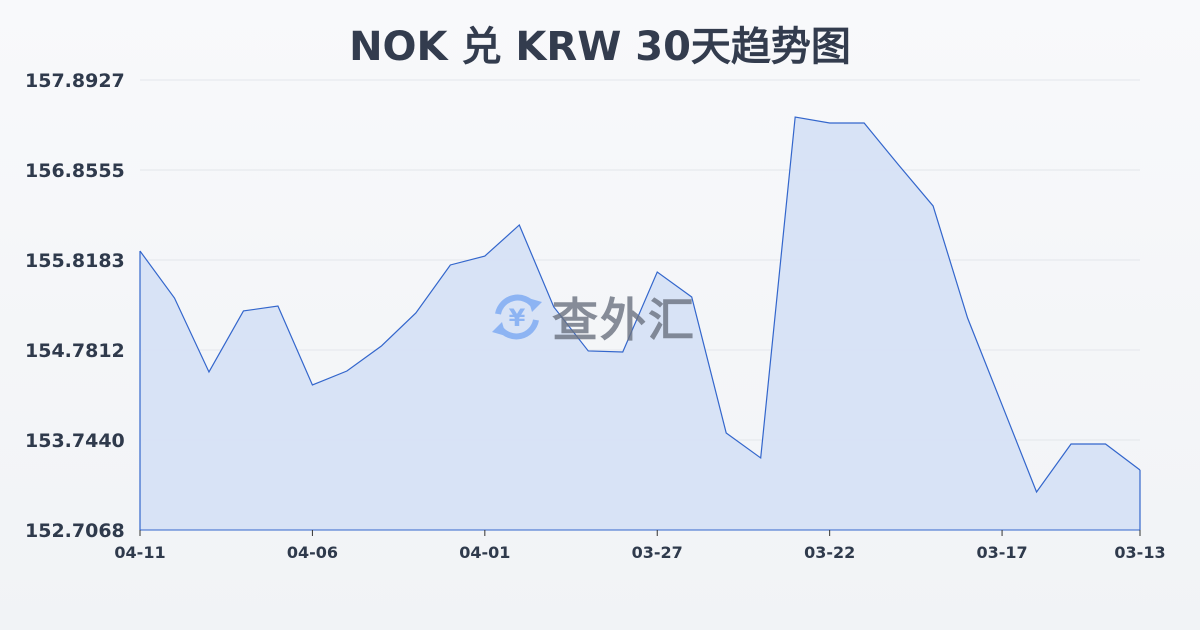 The width and height of the screenshot is (1200, 630). I want to click on y-tick-label: 155.8183, so click(75, 261).